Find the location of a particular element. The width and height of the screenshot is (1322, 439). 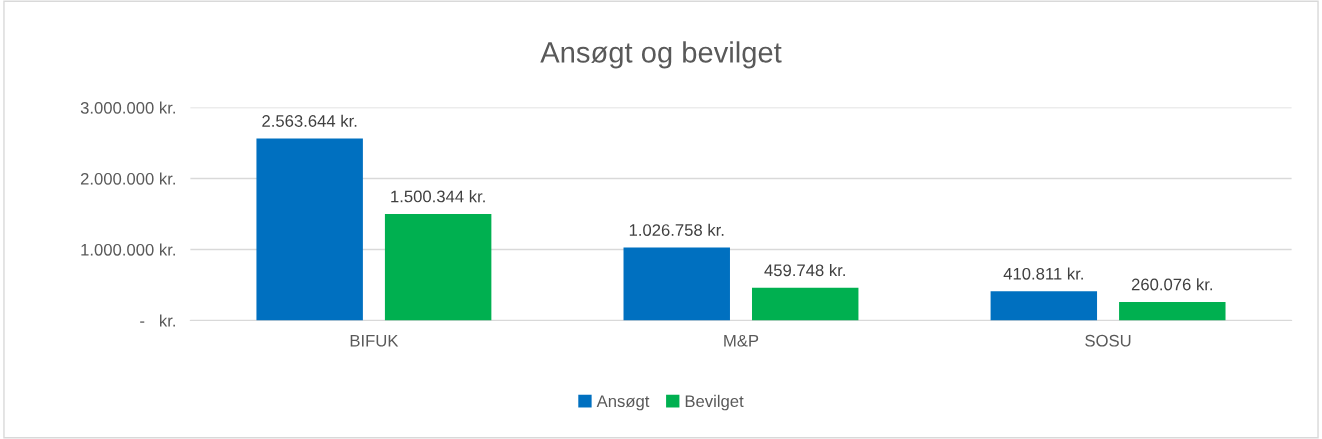

data-label: 1.500.344 kr. is located at coordinates (438, 196).